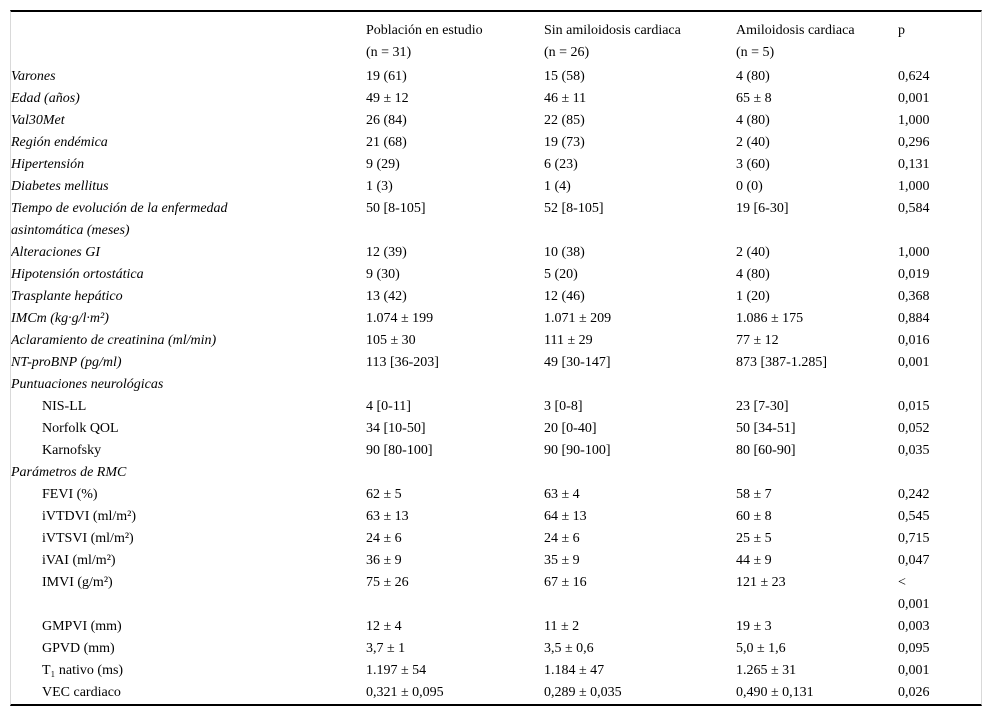  I want to click on table-row: iVTDVI (ml/m²) 63 ± 13 64 ± 13 60 ± 8 0,545, so click(496, 517).